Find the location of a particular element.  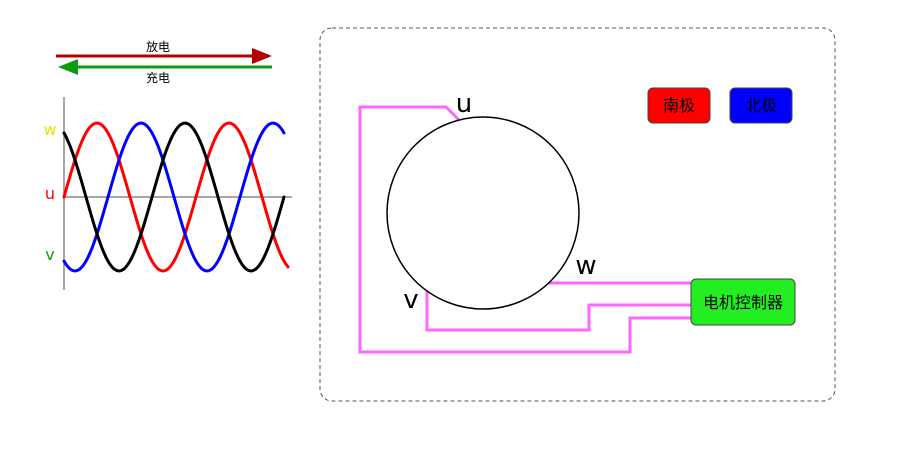

phase-label-w: w is located at coordinates (49, 129).